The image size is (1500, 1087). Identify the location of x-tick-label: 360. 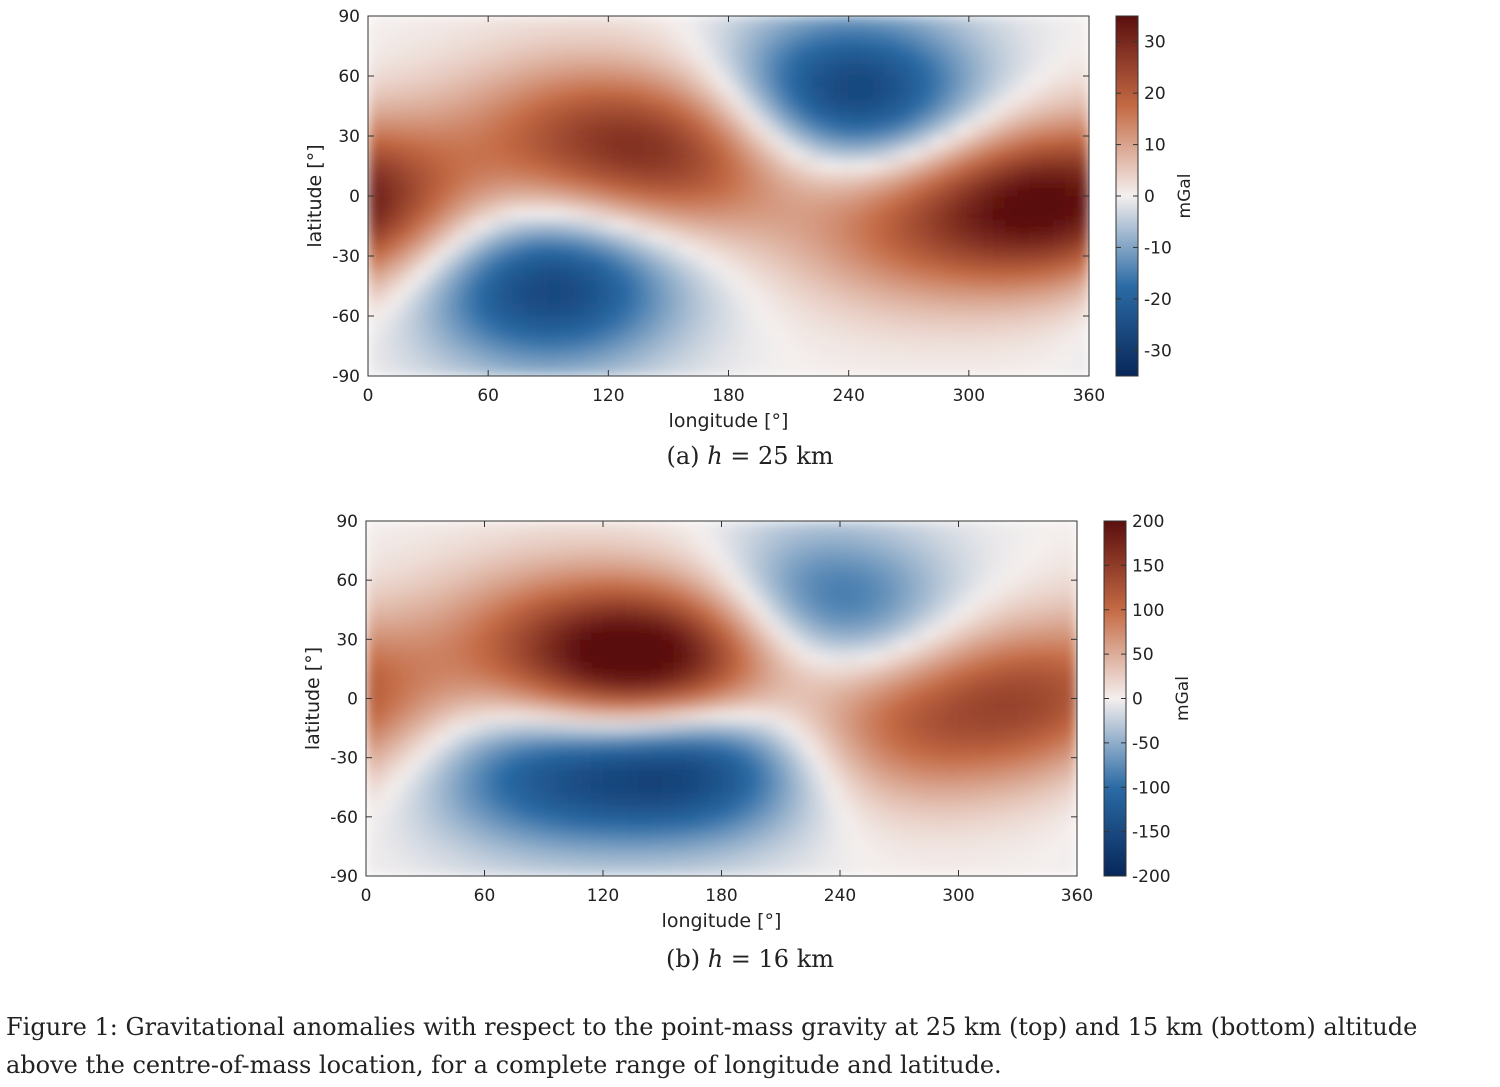
(1089, 396).